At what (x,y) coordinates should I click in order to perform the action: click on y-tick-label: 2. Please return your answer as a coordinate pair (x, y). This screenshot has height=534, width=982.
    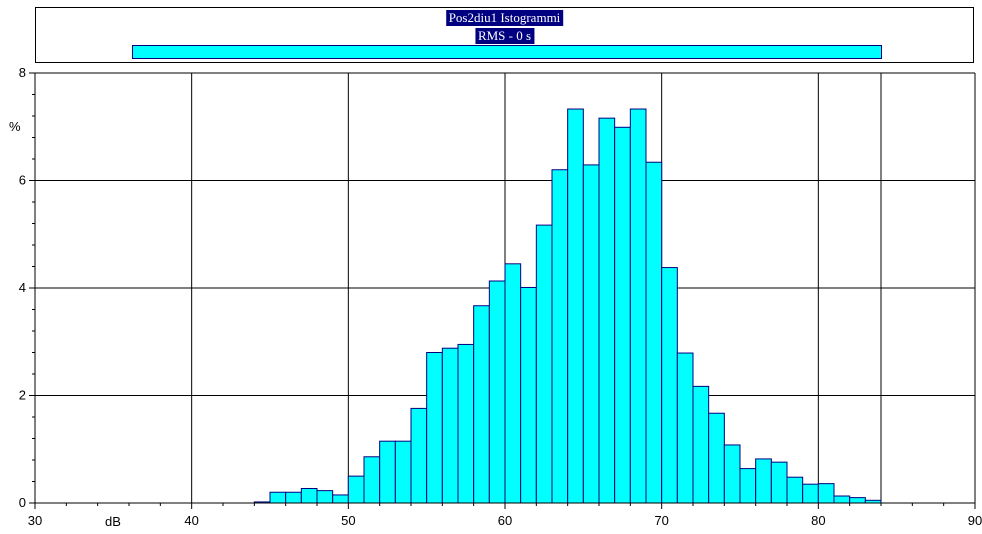
    Looking at the image, I should click on (22, 395).